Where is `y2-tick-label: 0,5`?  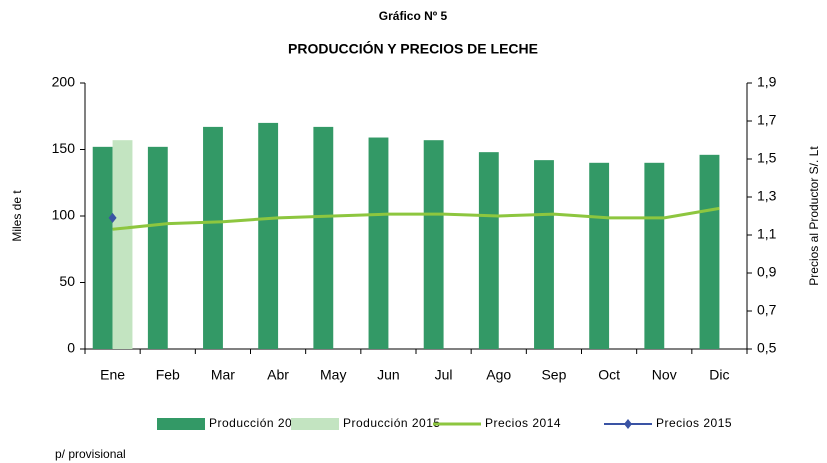
y2-tick-label: 0,5 is located at coordinates (767, 348).